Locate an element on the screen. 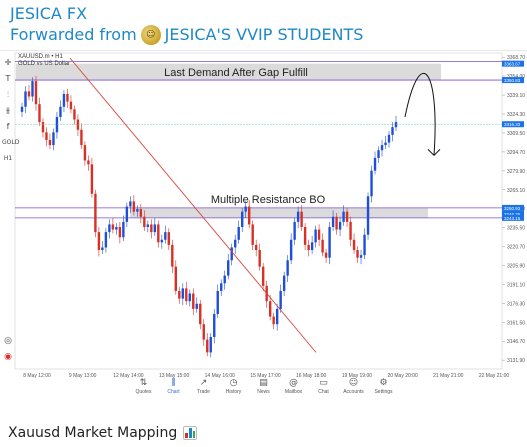  forwarded-line: Forwarded from ☺ JESICA'S VVIP STUDENTS is located at coordinates (186, 35).